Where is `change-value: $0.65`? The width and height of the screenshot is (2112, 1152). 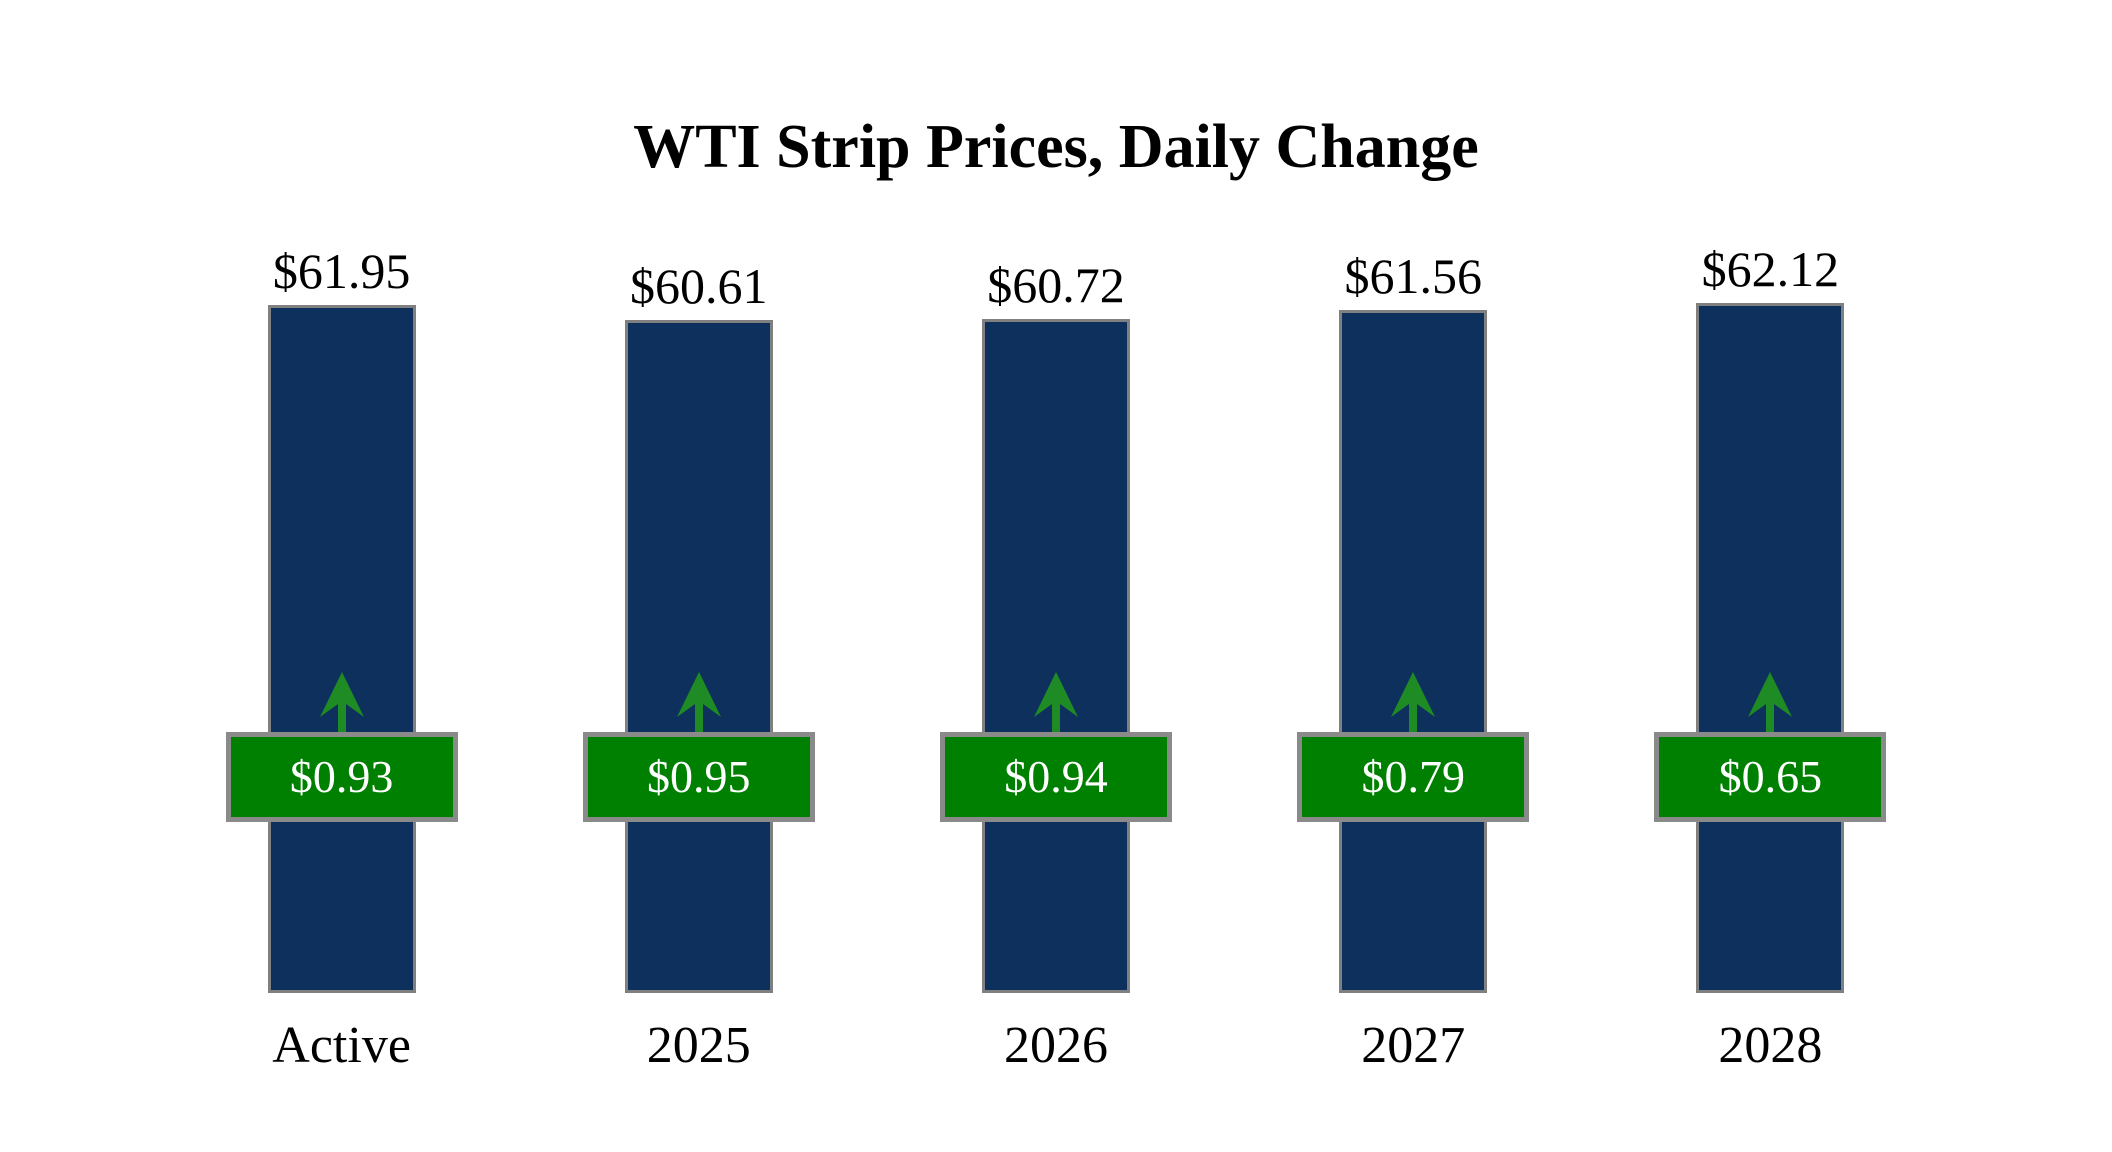 change-value: $0.65 is located at coordinates (1770, 776).